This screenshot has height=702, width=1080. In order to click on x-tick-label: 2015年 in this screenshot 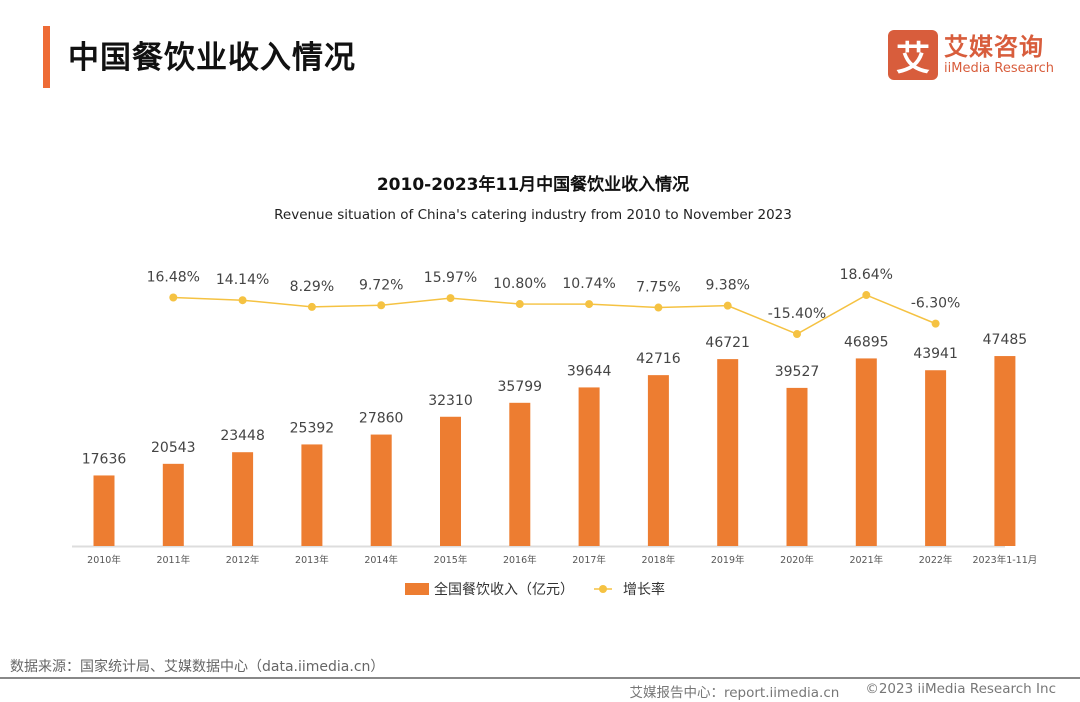, I will do `click(451, 560)`.